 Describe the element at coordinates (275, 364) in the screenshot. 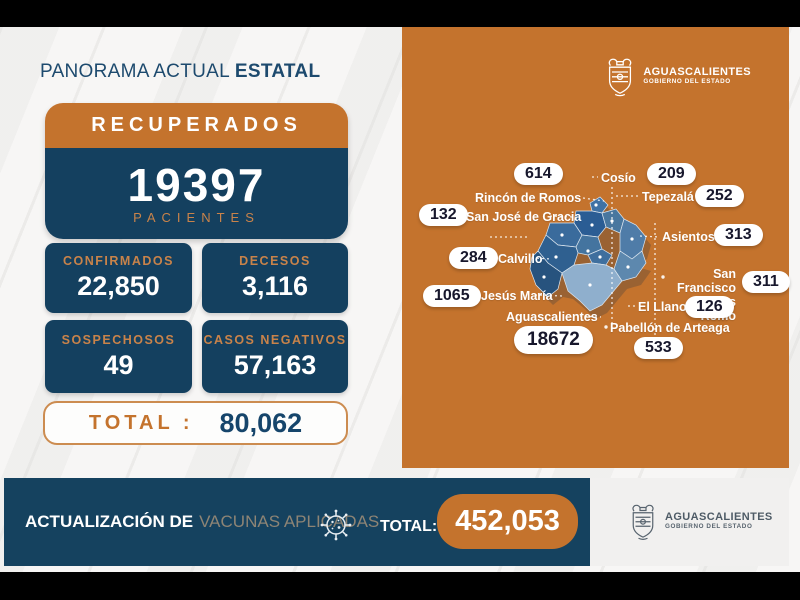

I see `casos-negativos-value: 57,163` at that location.